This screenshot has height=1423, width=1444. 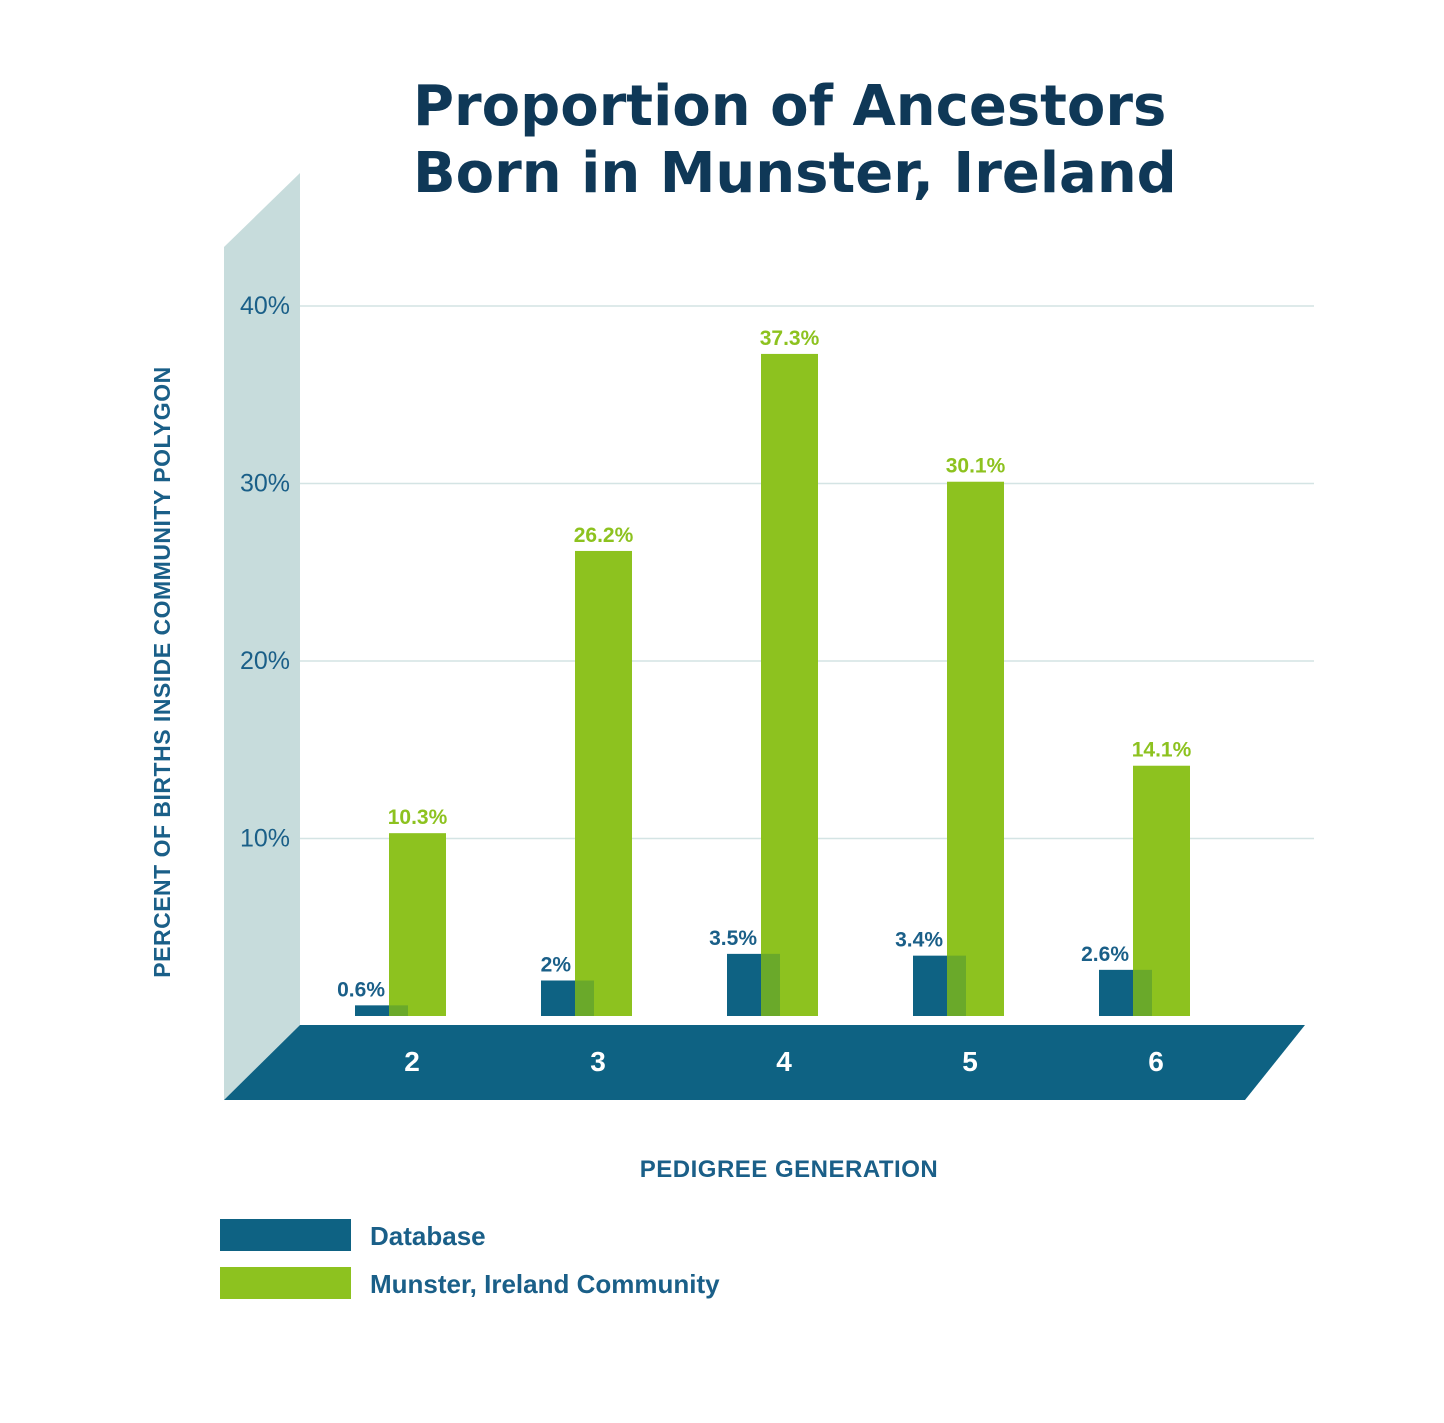 I want to click on y-tick-label: 30%, so click(x=265, y=484).